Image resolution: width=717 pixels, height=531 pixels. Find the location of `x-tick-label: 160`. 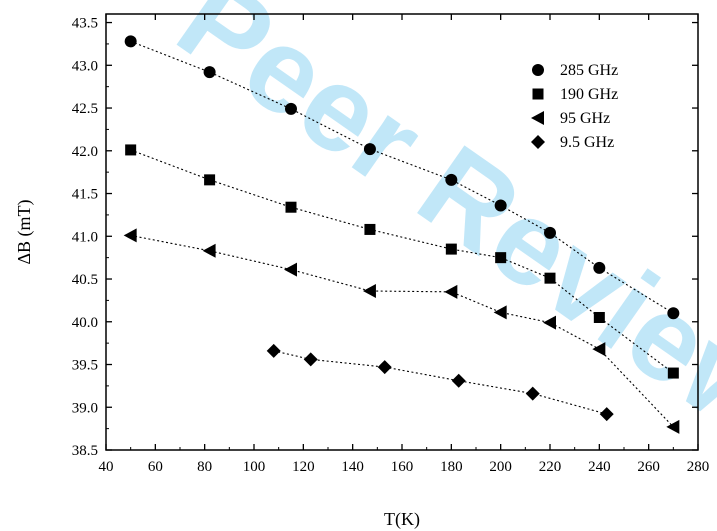

x-tick-label: 160 is located at coordinates (402, 467).